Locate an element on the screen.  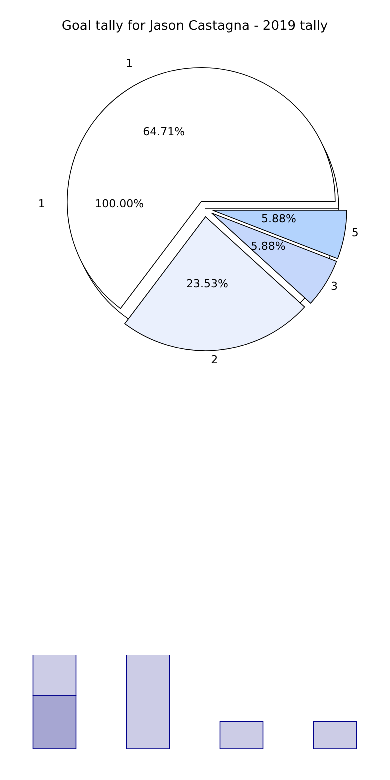
data-label: 23.53% is located at coordinates (207, 284).